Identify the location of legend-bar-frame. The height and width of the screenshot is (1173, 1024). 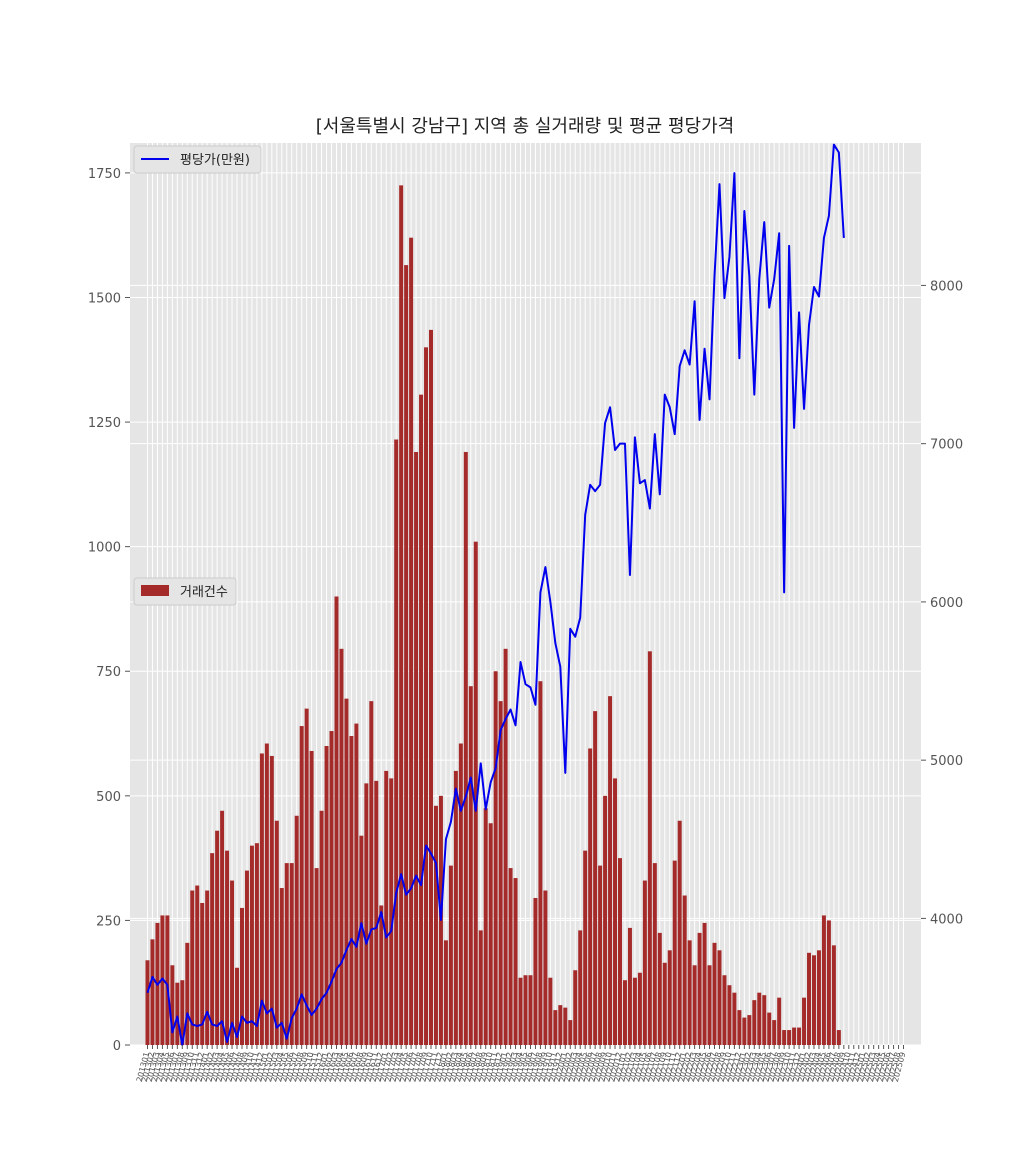
(185, 591).